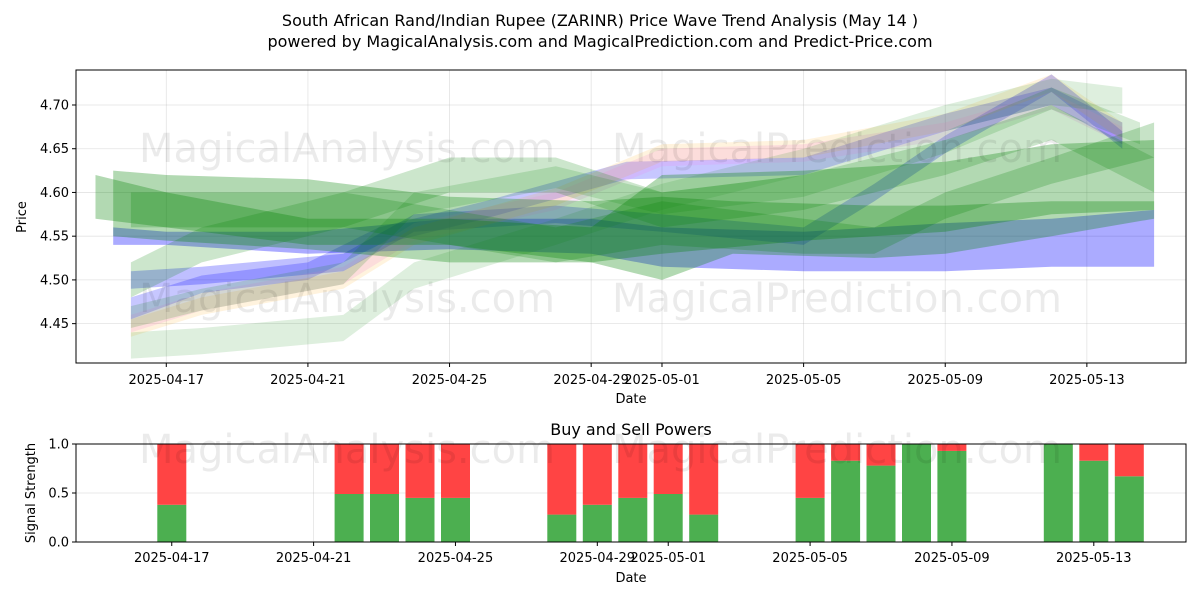  What do you see at coordinates (668, 558) in the screenshot?
I see `power-x-tick-label: 2025-05-01` at bounding box center [668, 558].